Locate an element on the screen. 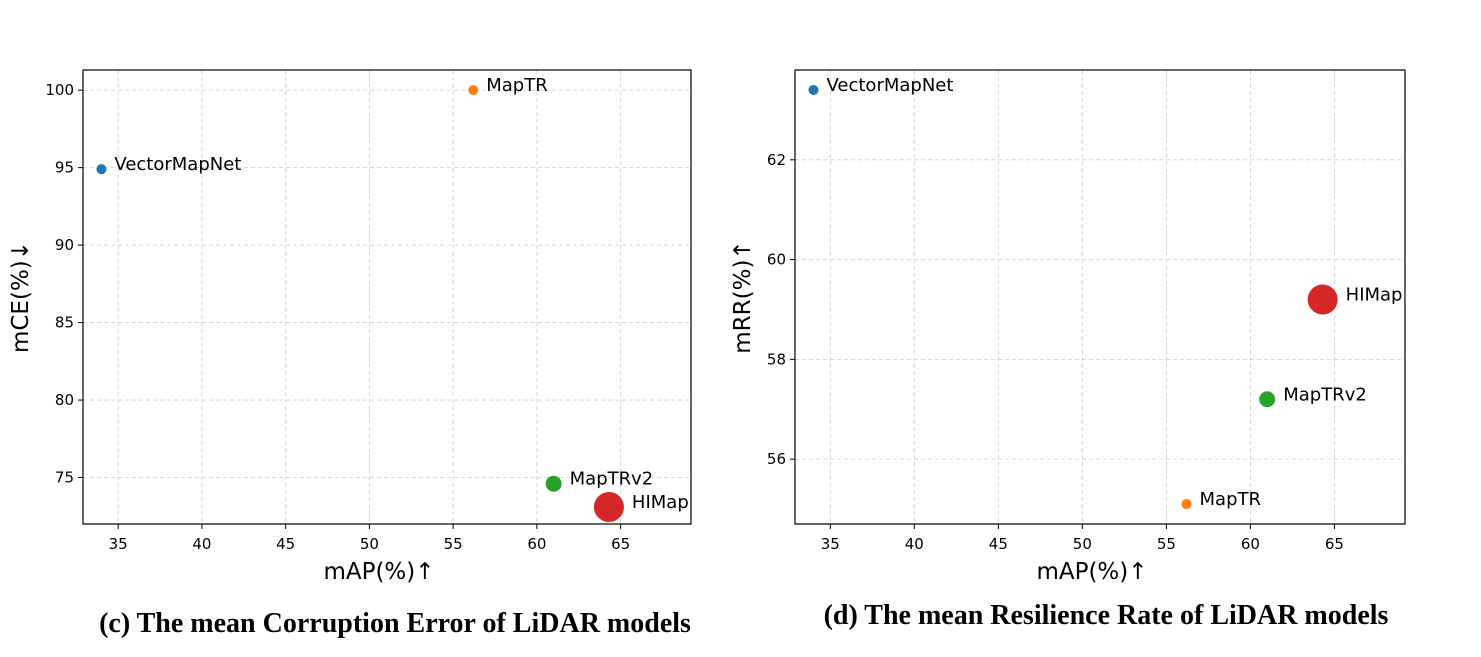 The image size is (1481, 657). chart1-ytick-label-0: 56 is located at coordinates (776, 459).